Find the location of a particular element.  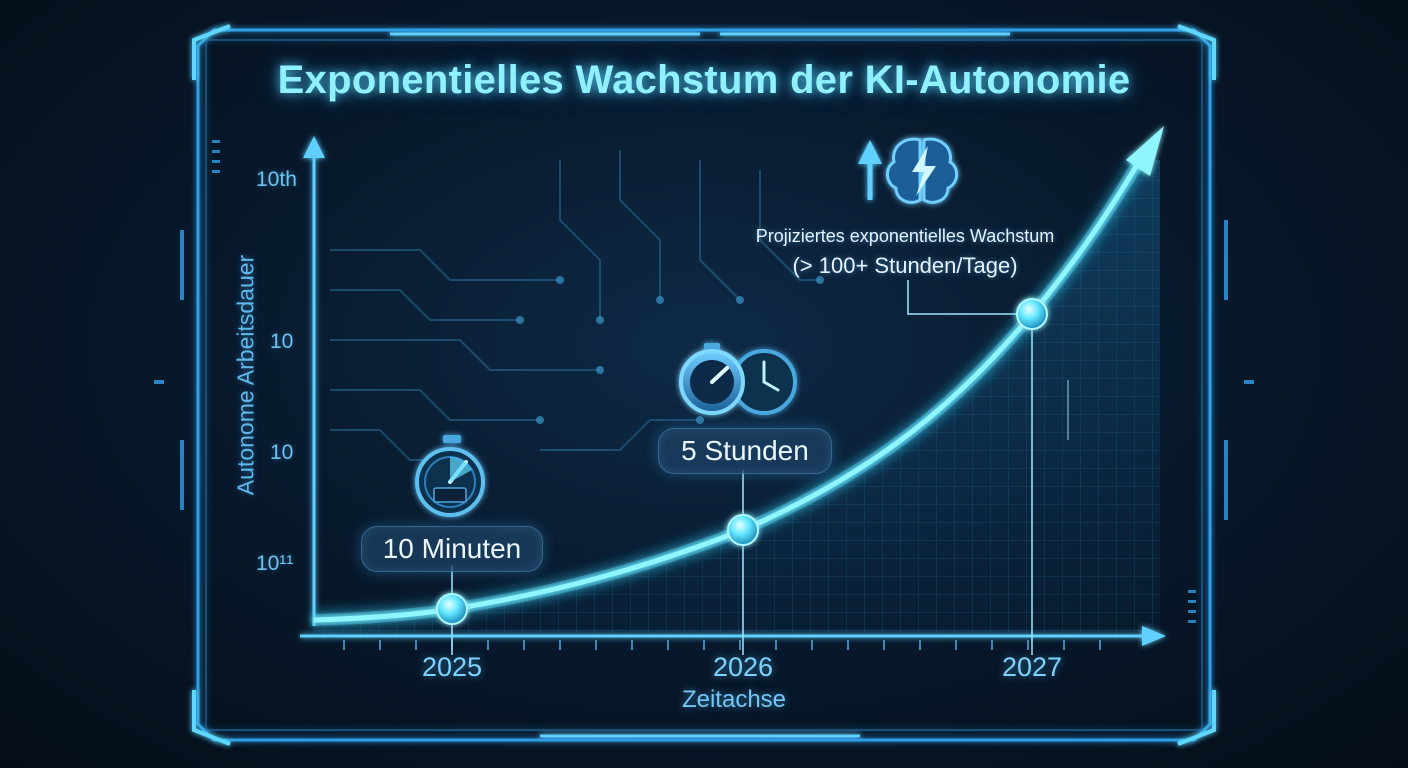

curve-arrowhead is located at coordinates (1145, 151).